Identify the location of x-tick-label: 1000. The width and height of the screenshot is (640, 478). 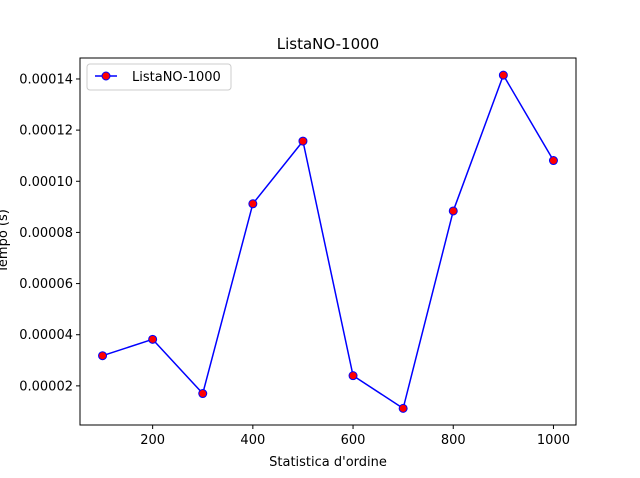
(553, 440).